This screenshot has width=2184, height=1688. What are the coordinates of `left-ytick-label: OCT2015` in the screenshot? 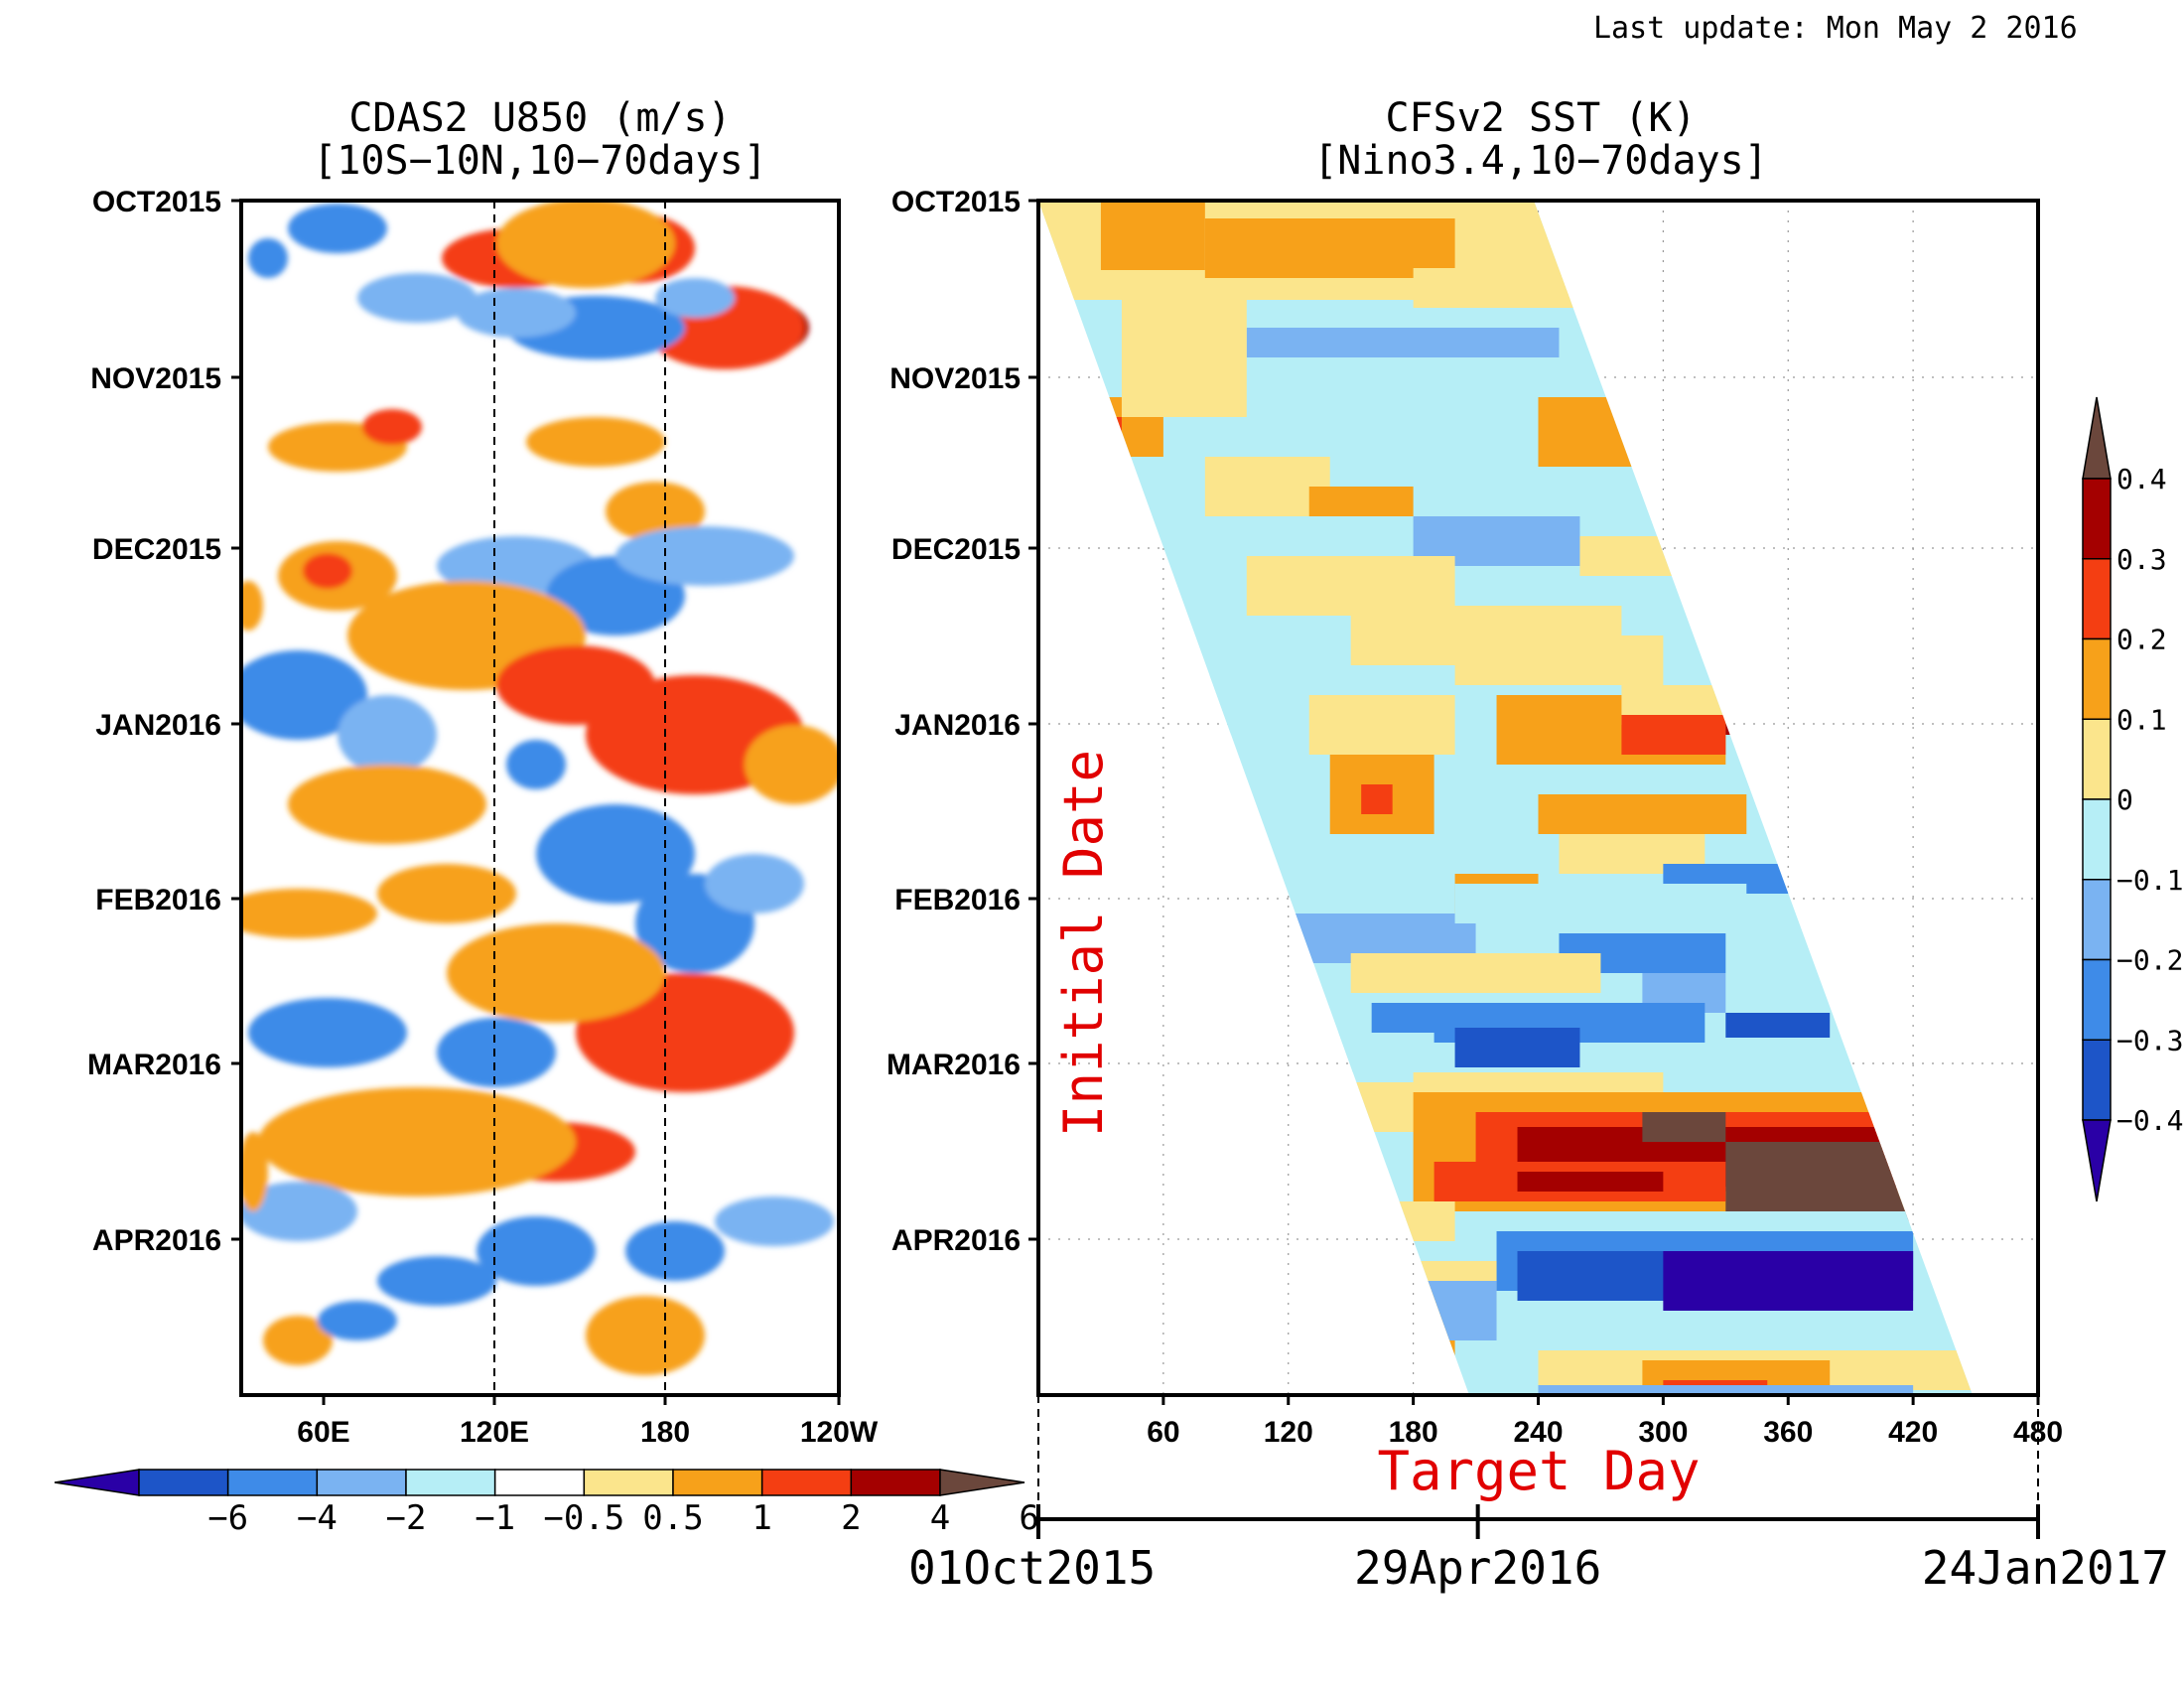 It's located at (156, 202).